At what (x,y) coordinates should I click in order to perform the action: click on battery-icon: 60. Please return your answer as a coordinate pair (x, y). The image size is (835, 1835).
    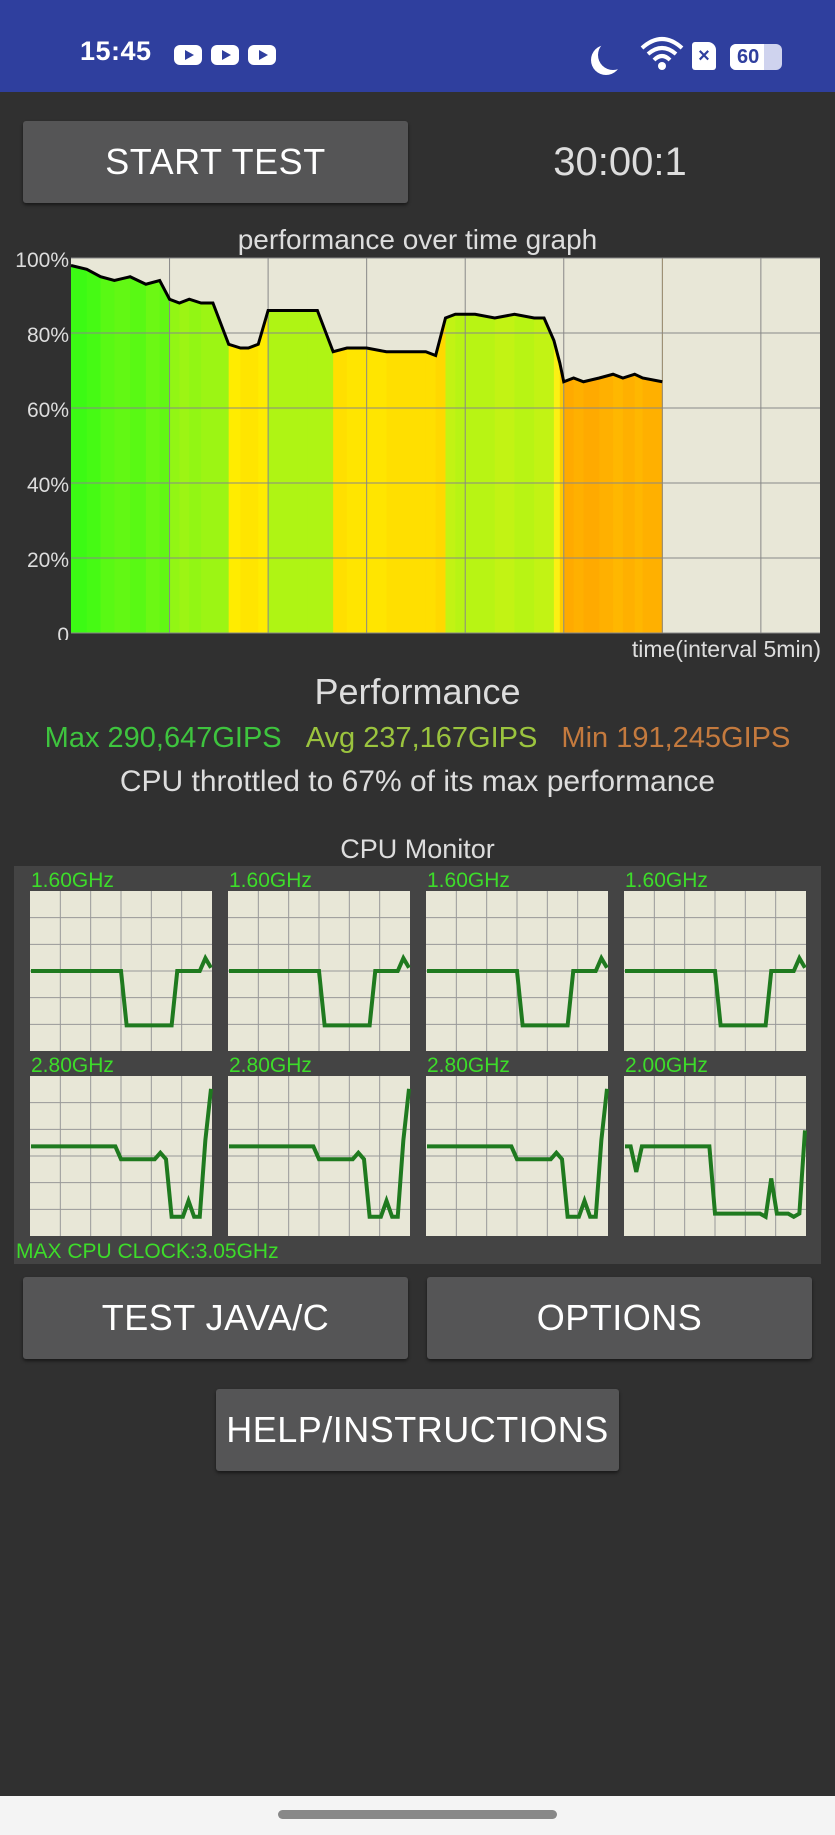
    Looking at the image, I should click on (756, 57).